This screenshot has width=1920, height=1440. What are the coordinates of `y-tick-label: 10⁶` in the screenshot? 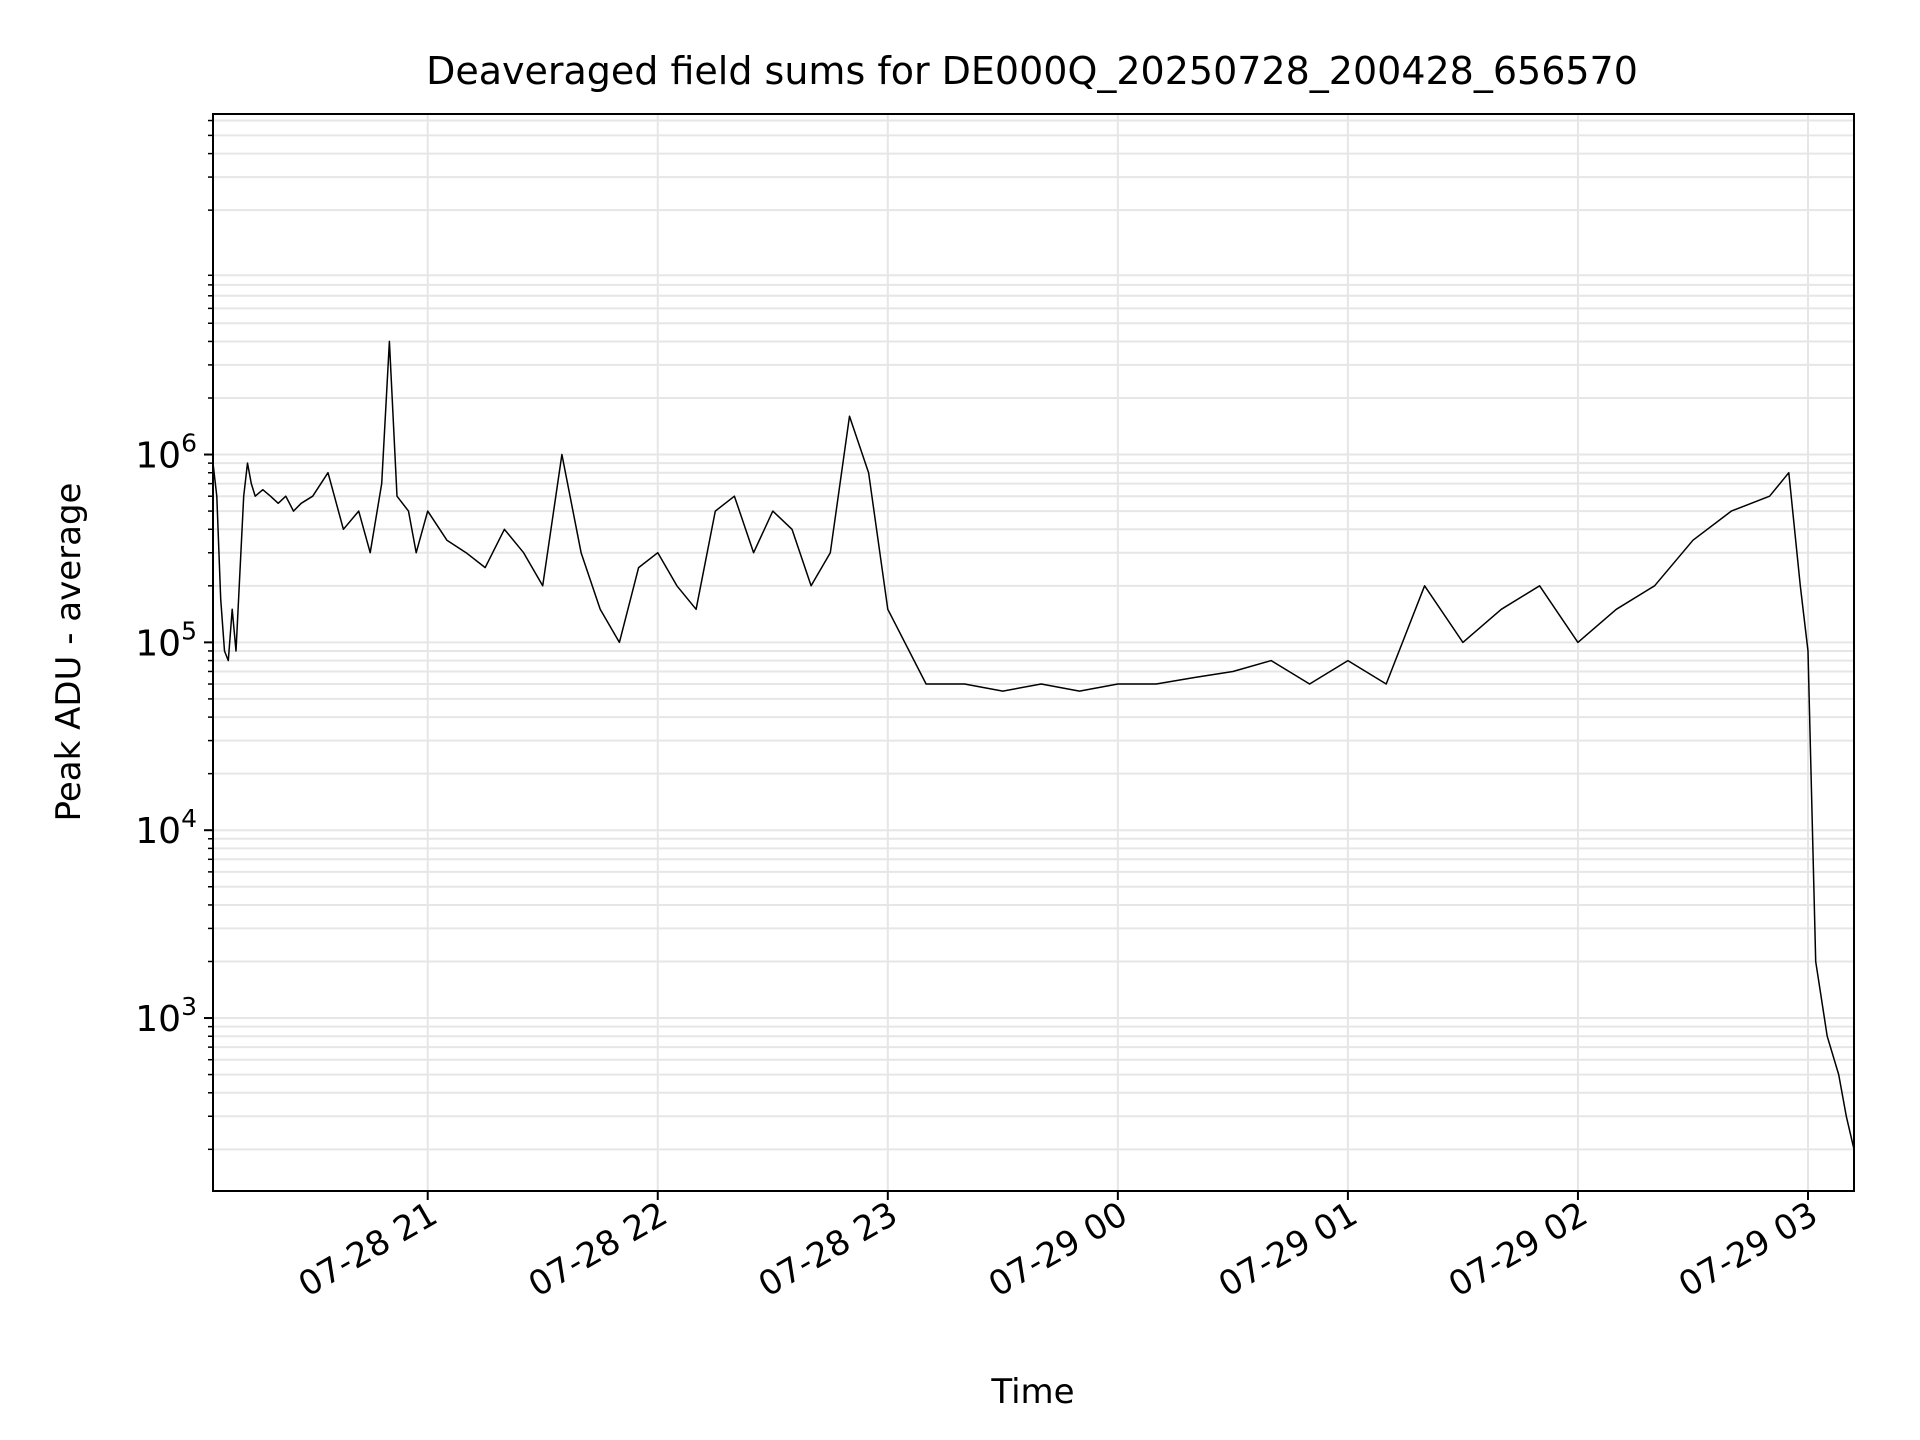 It's located at (166, 453).